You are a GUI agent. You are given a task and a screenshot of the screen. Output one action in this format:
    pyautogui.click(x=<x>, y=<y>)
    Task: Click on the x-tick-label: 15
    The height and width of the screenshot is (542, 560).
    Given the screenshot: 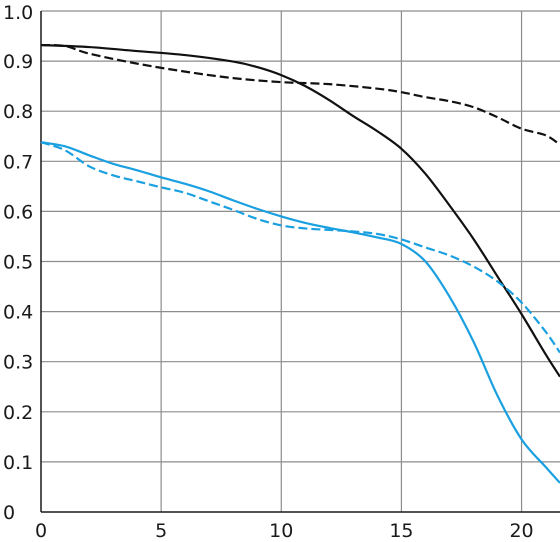 What is the action you would take?
    pyautogui.click(x=401, y=531)
    